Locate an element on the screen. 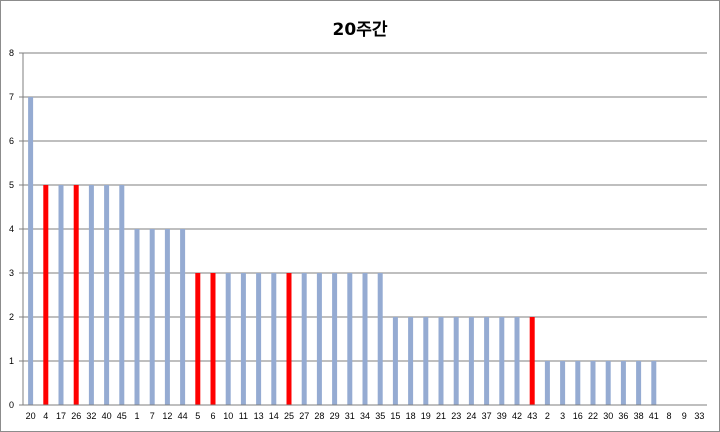 The image size is (720, 432). x-tick-label-45: 45 is located at coordinates (122, 416).